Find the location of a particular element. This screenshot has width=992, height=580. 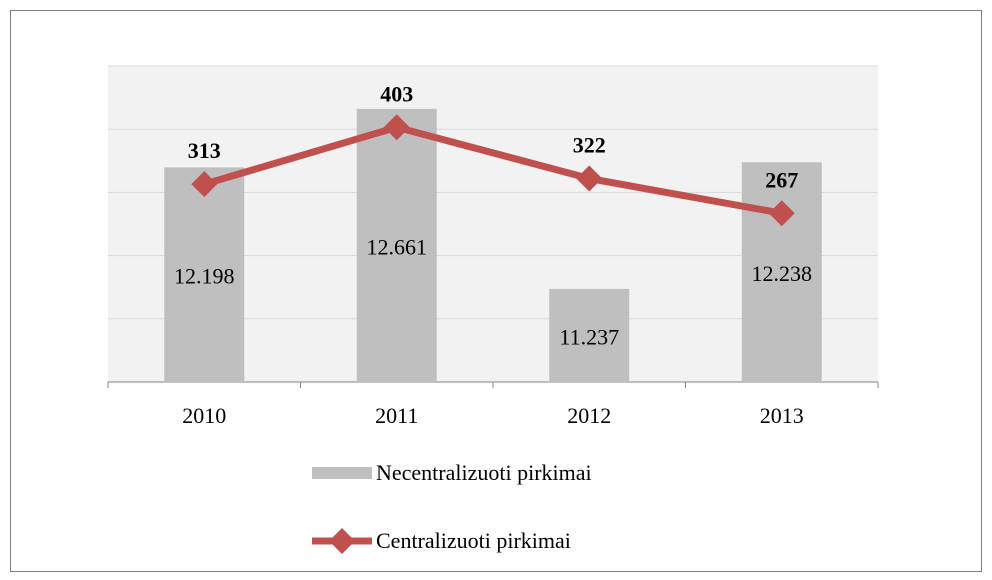

bar-value-label: 12.661 is located at coordinates (397, 246).